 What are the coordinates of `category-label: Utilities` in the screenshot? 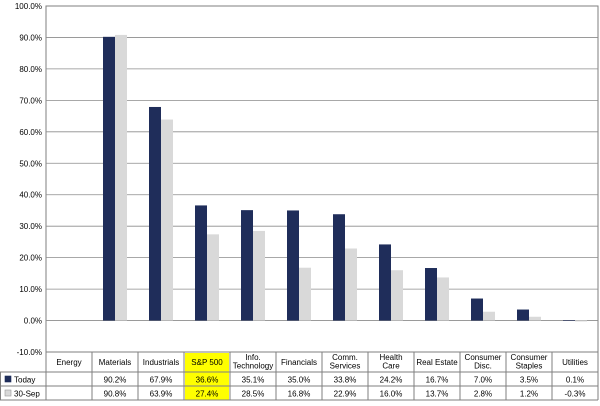 It's located at (575, 362).